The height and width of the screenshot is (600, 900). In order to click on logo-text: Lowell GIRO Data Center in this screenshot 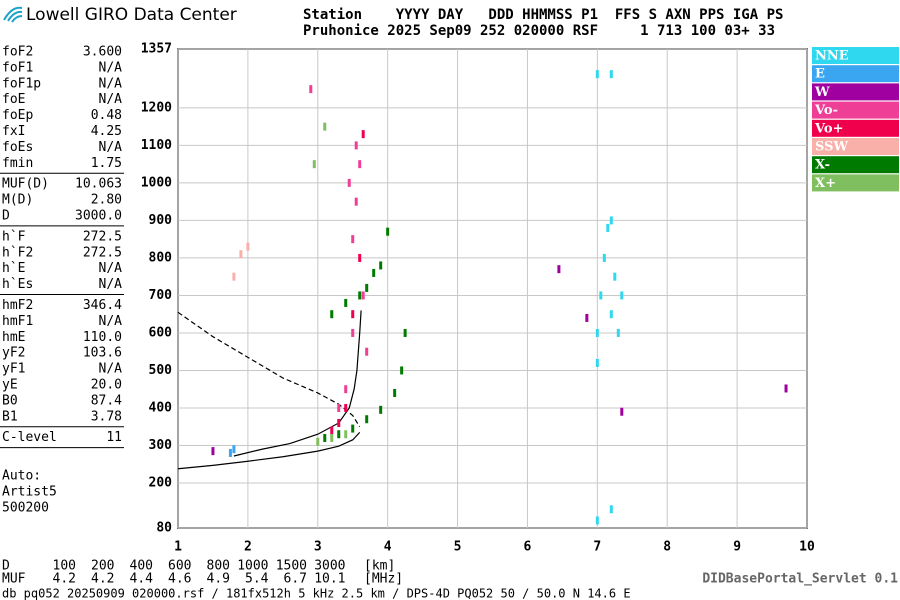, I will do `click(131, 15)`.